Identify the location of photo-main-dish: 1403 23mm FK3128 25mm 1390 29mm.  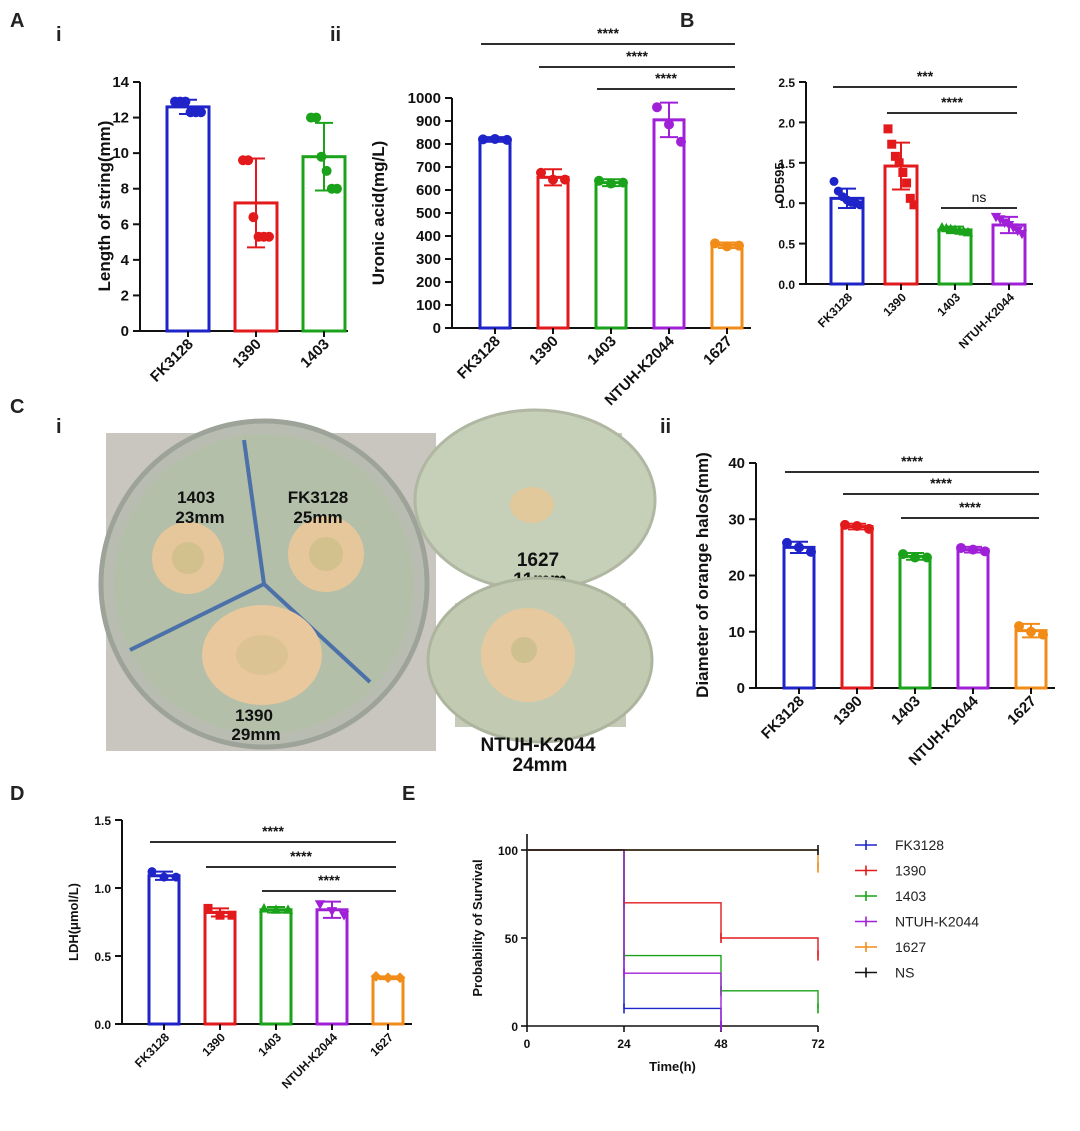
(267, 584).